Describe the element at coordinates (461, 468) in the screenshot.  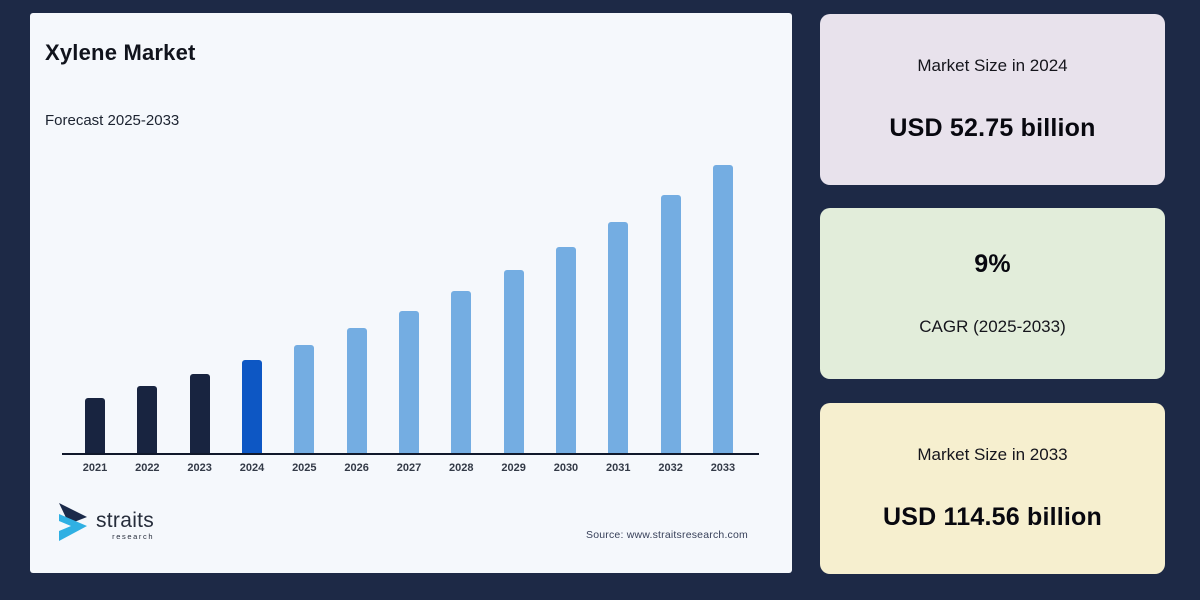
I see `year-label-2028: 2028` at that location.